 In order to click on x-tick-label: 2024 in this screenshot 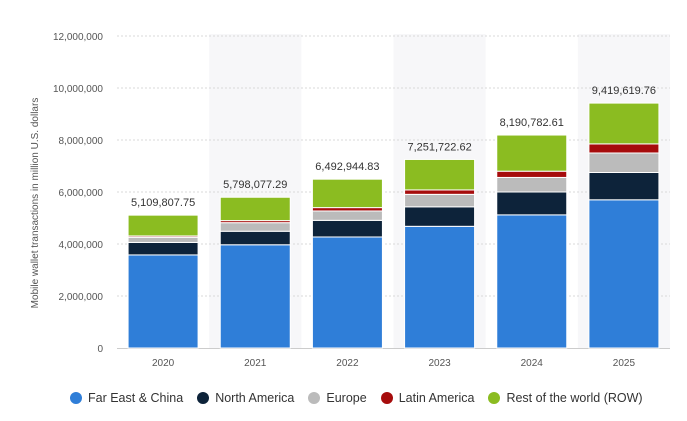, I will do `click(532, 363)`.